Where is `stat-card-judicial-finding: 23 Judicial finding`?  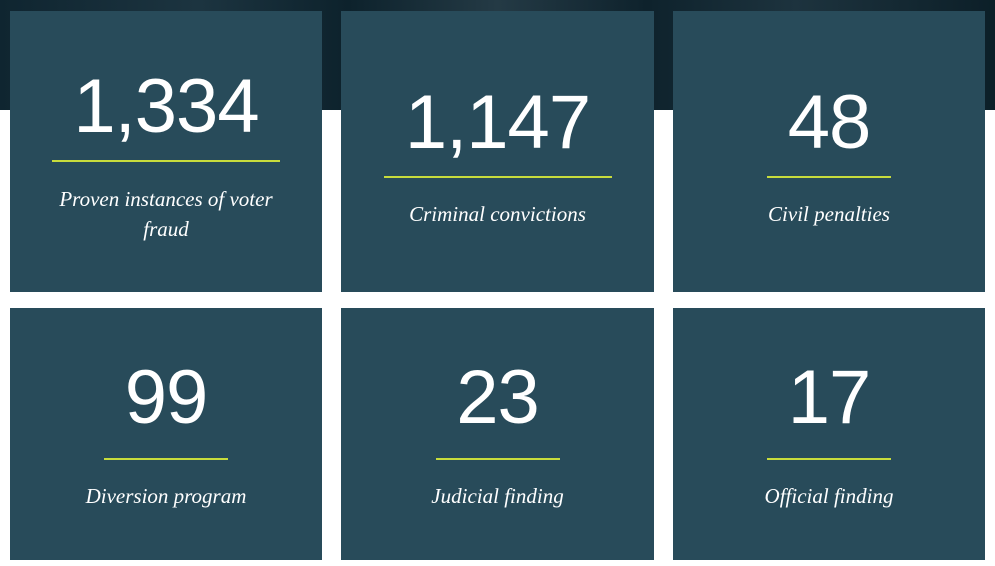 stat-card-judicial-finding: 23 Judicial finding is located at coordinates (497, 434).